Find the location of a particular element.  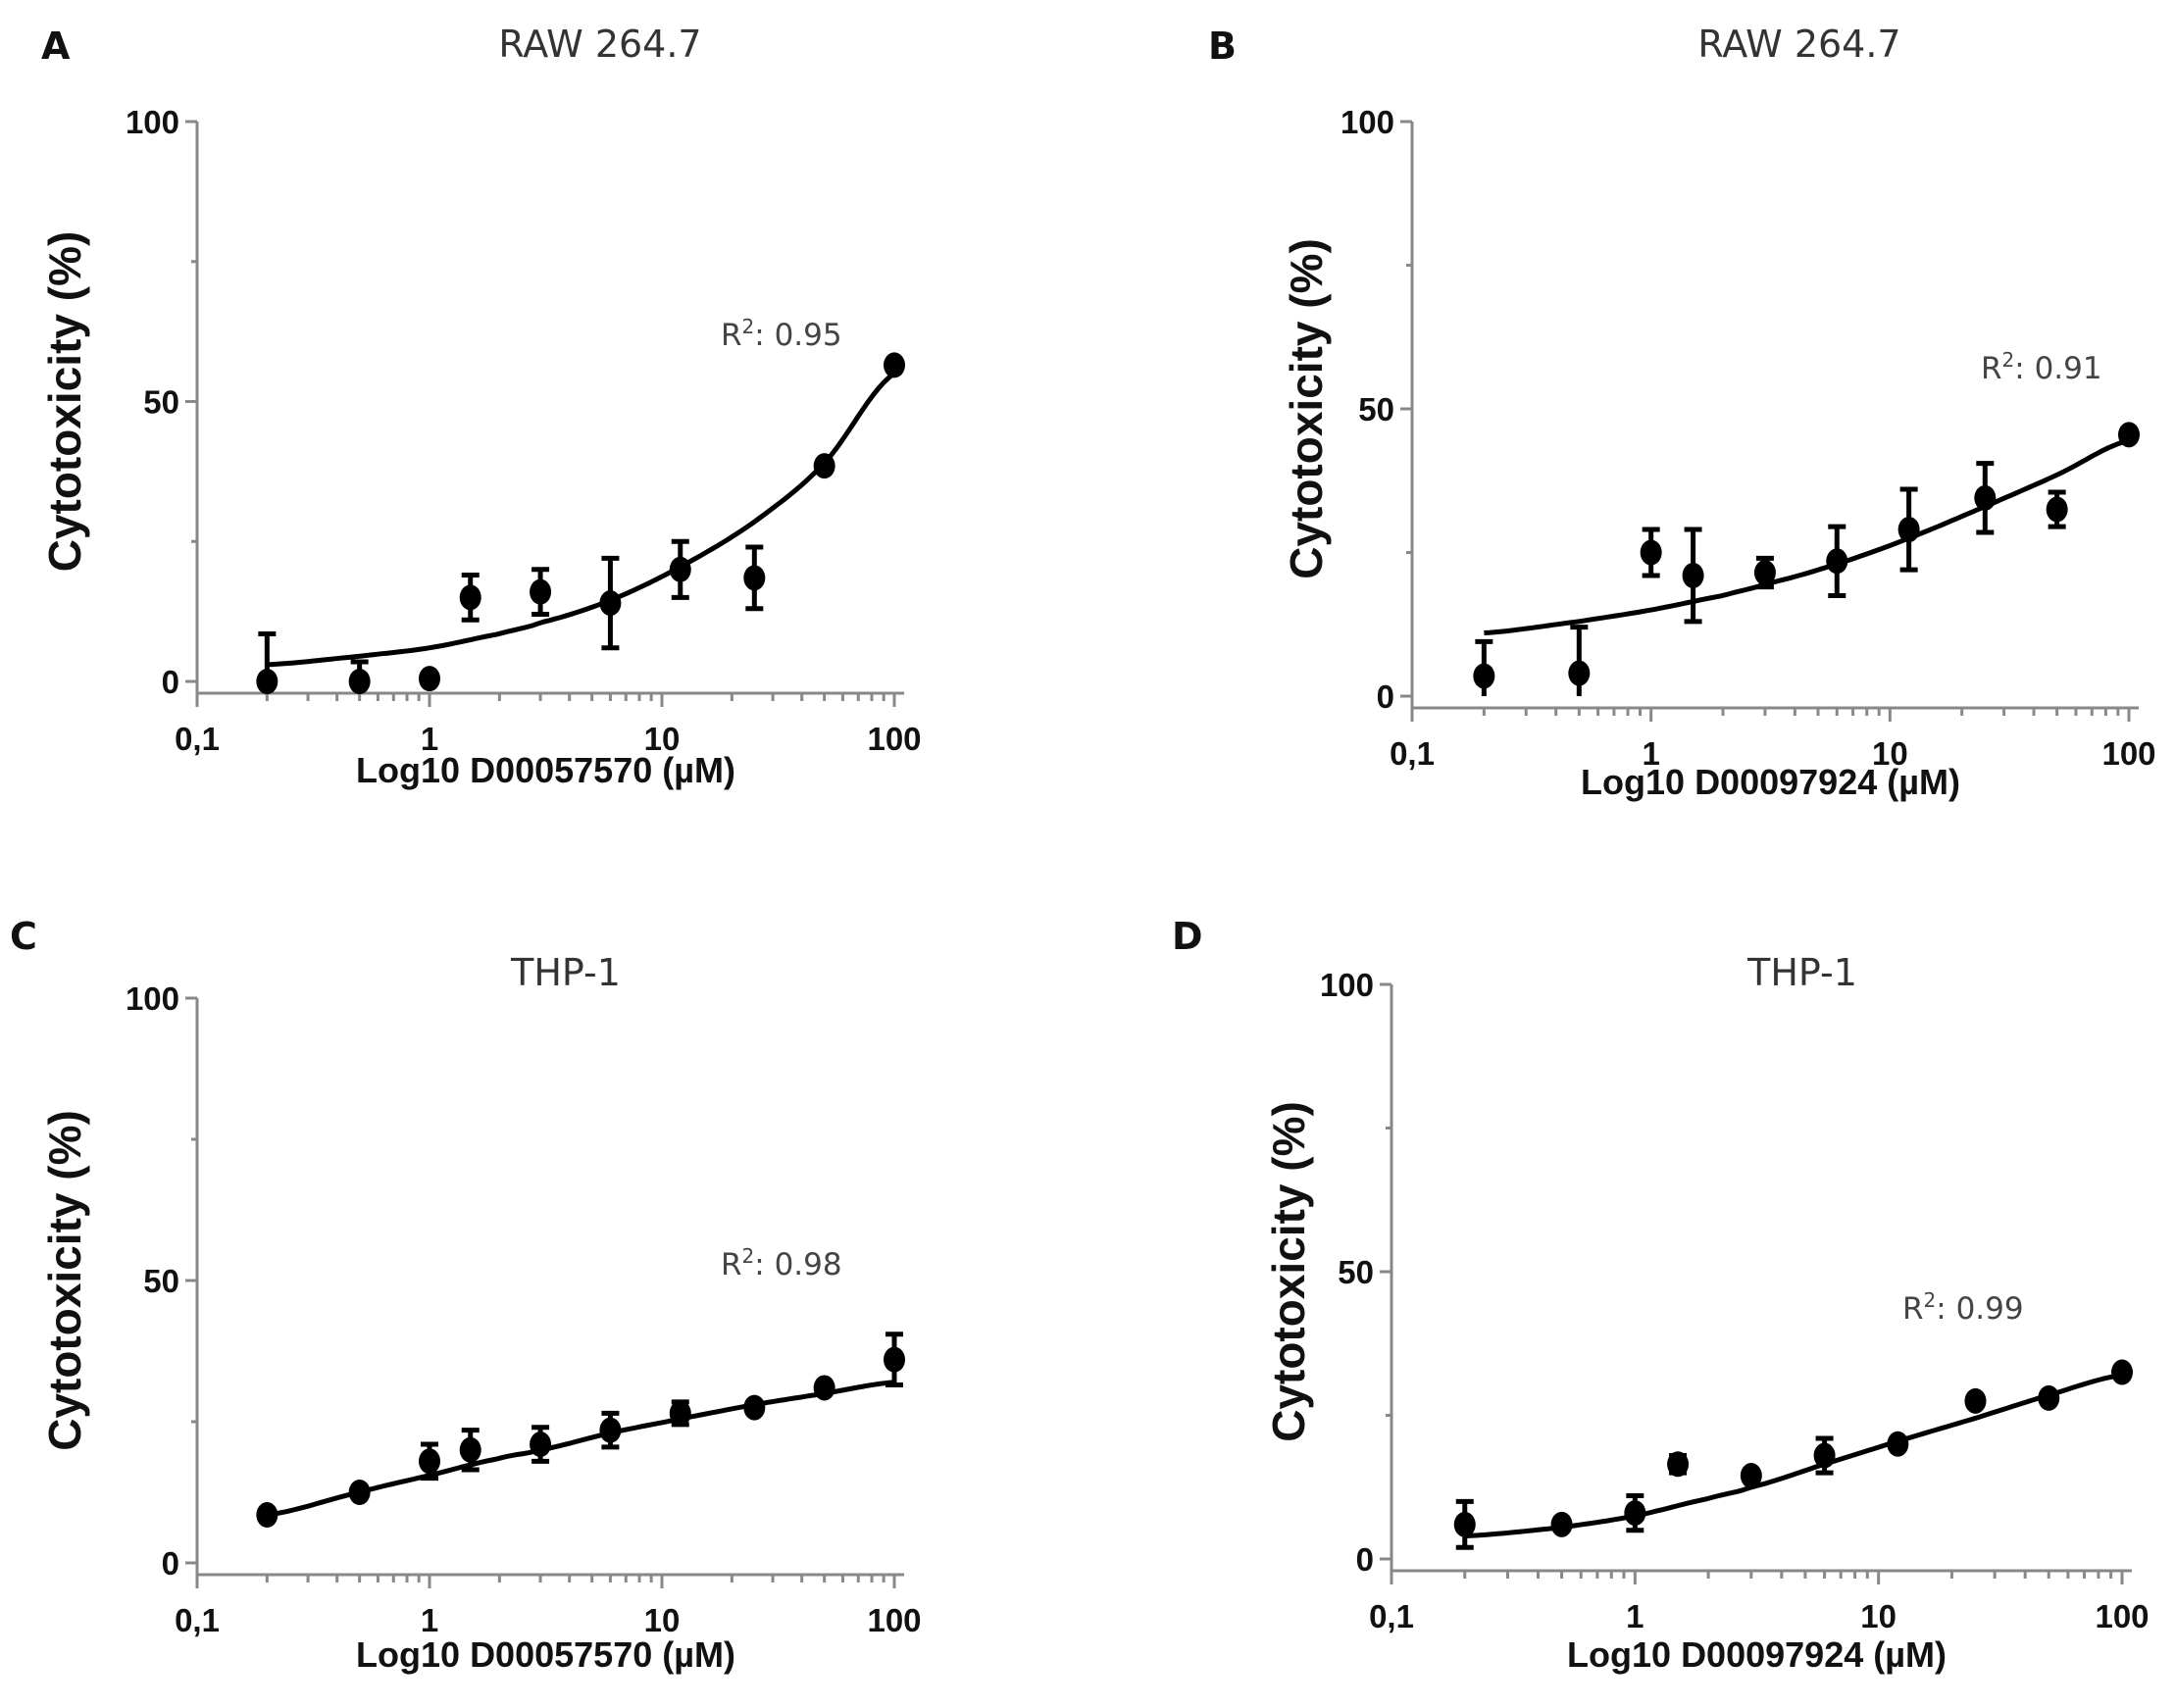

panel-label: A is located at coordinates (56, 46).